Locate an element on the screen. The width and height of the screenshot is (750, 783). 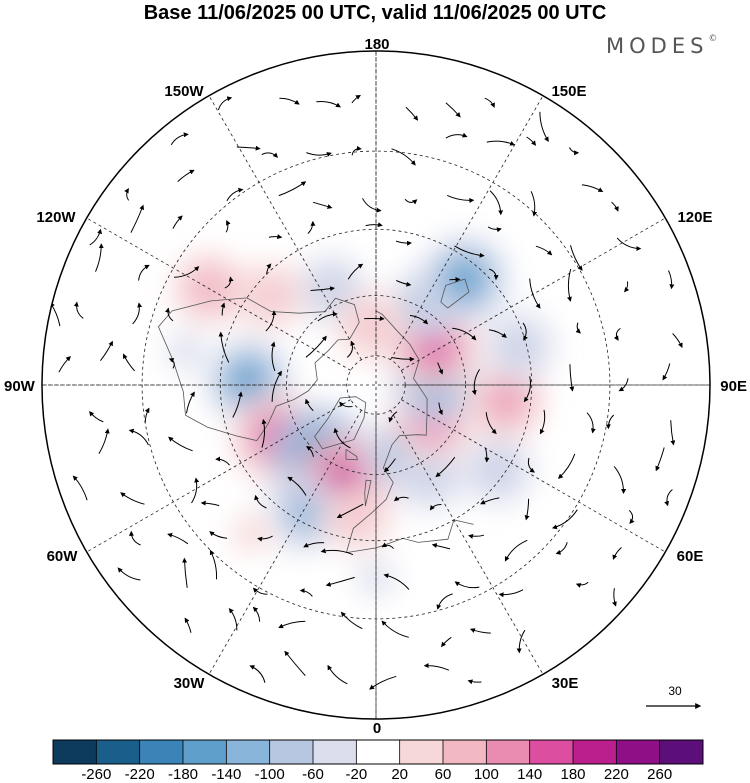
lon-label-120e: 120E is located at coordinates (694, 217).